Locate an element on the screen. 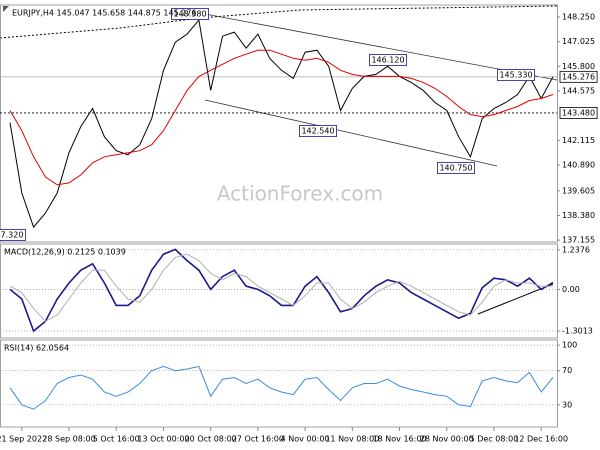 The image size is (600, 450). price-annotation: 142.540 is located at coordinates (317, 131).